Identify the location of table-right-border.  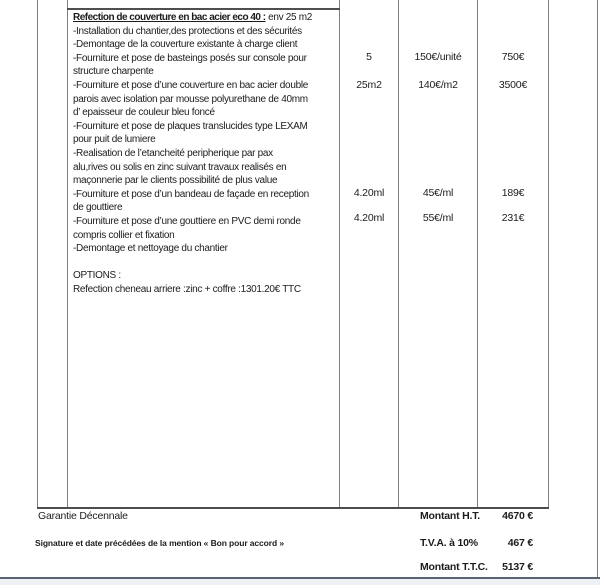
(597, 289).